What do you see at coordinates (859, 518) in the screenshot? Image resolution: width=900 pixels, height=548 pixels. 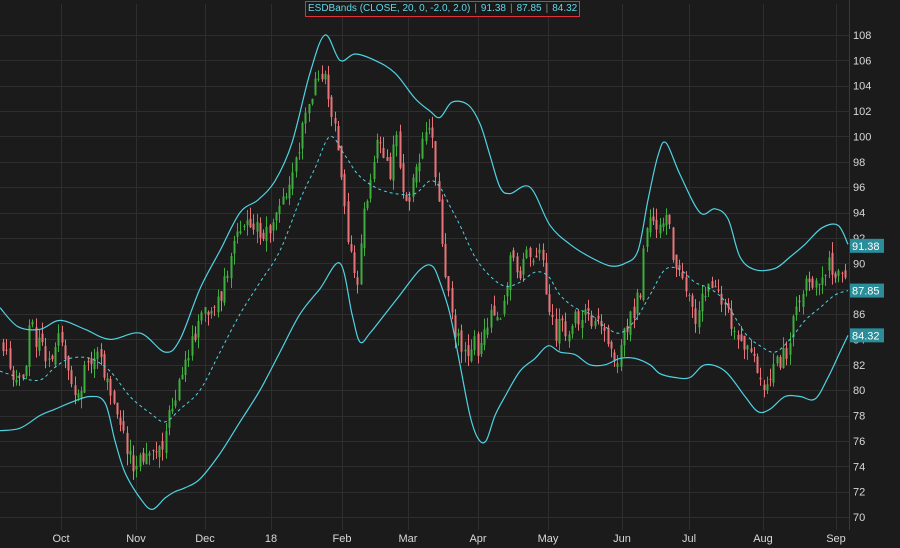 I see `y-tick-label: 70` at bounding box center [859, 518].